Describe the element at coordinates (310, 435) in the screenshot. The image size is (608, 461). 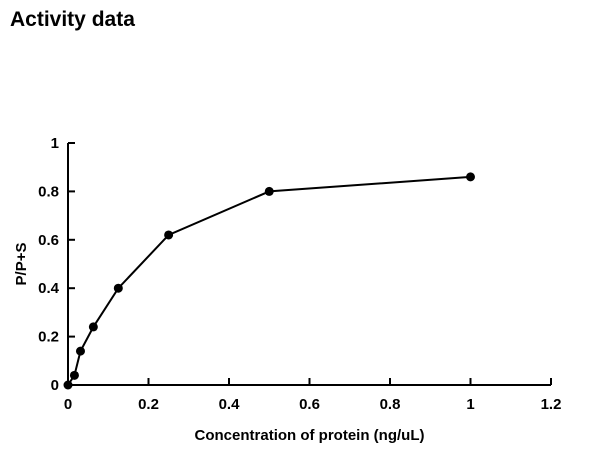
I see `x-axis-label: Concentration of protein (ng/uL)` at that location.